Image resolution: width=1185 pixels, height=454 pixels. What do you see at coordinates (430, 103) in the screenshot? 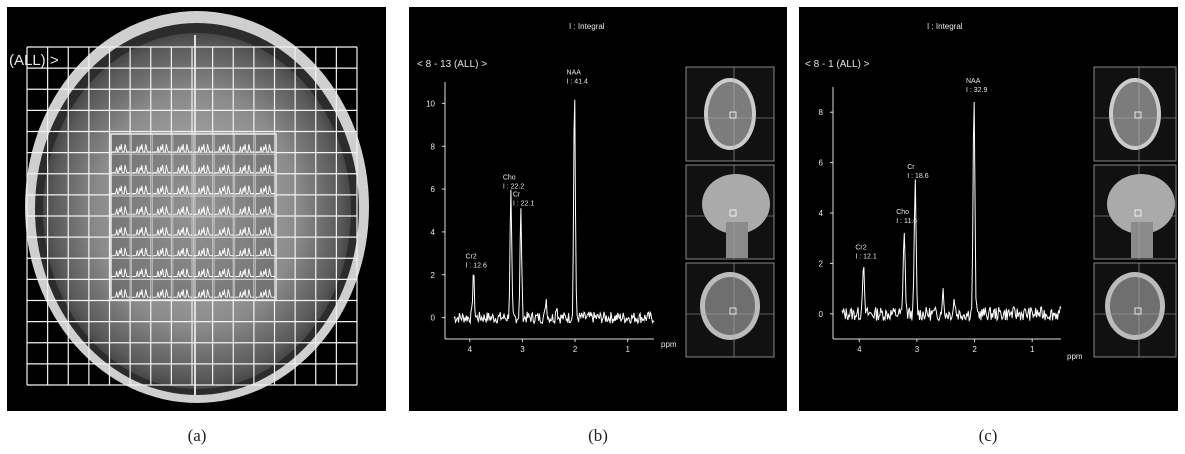
I see `y-tick-label: 10` at bounding box center [430, 103].